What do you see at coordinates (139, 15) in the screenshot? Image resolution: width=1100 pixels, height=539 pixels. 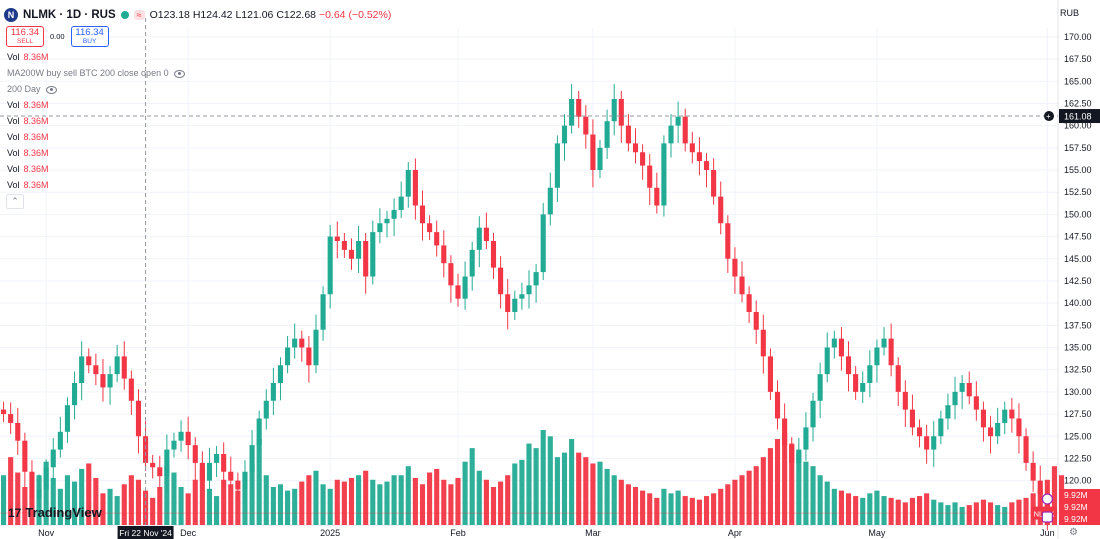 I see `compare-chip: ≈` at bounding box center [139, 15].